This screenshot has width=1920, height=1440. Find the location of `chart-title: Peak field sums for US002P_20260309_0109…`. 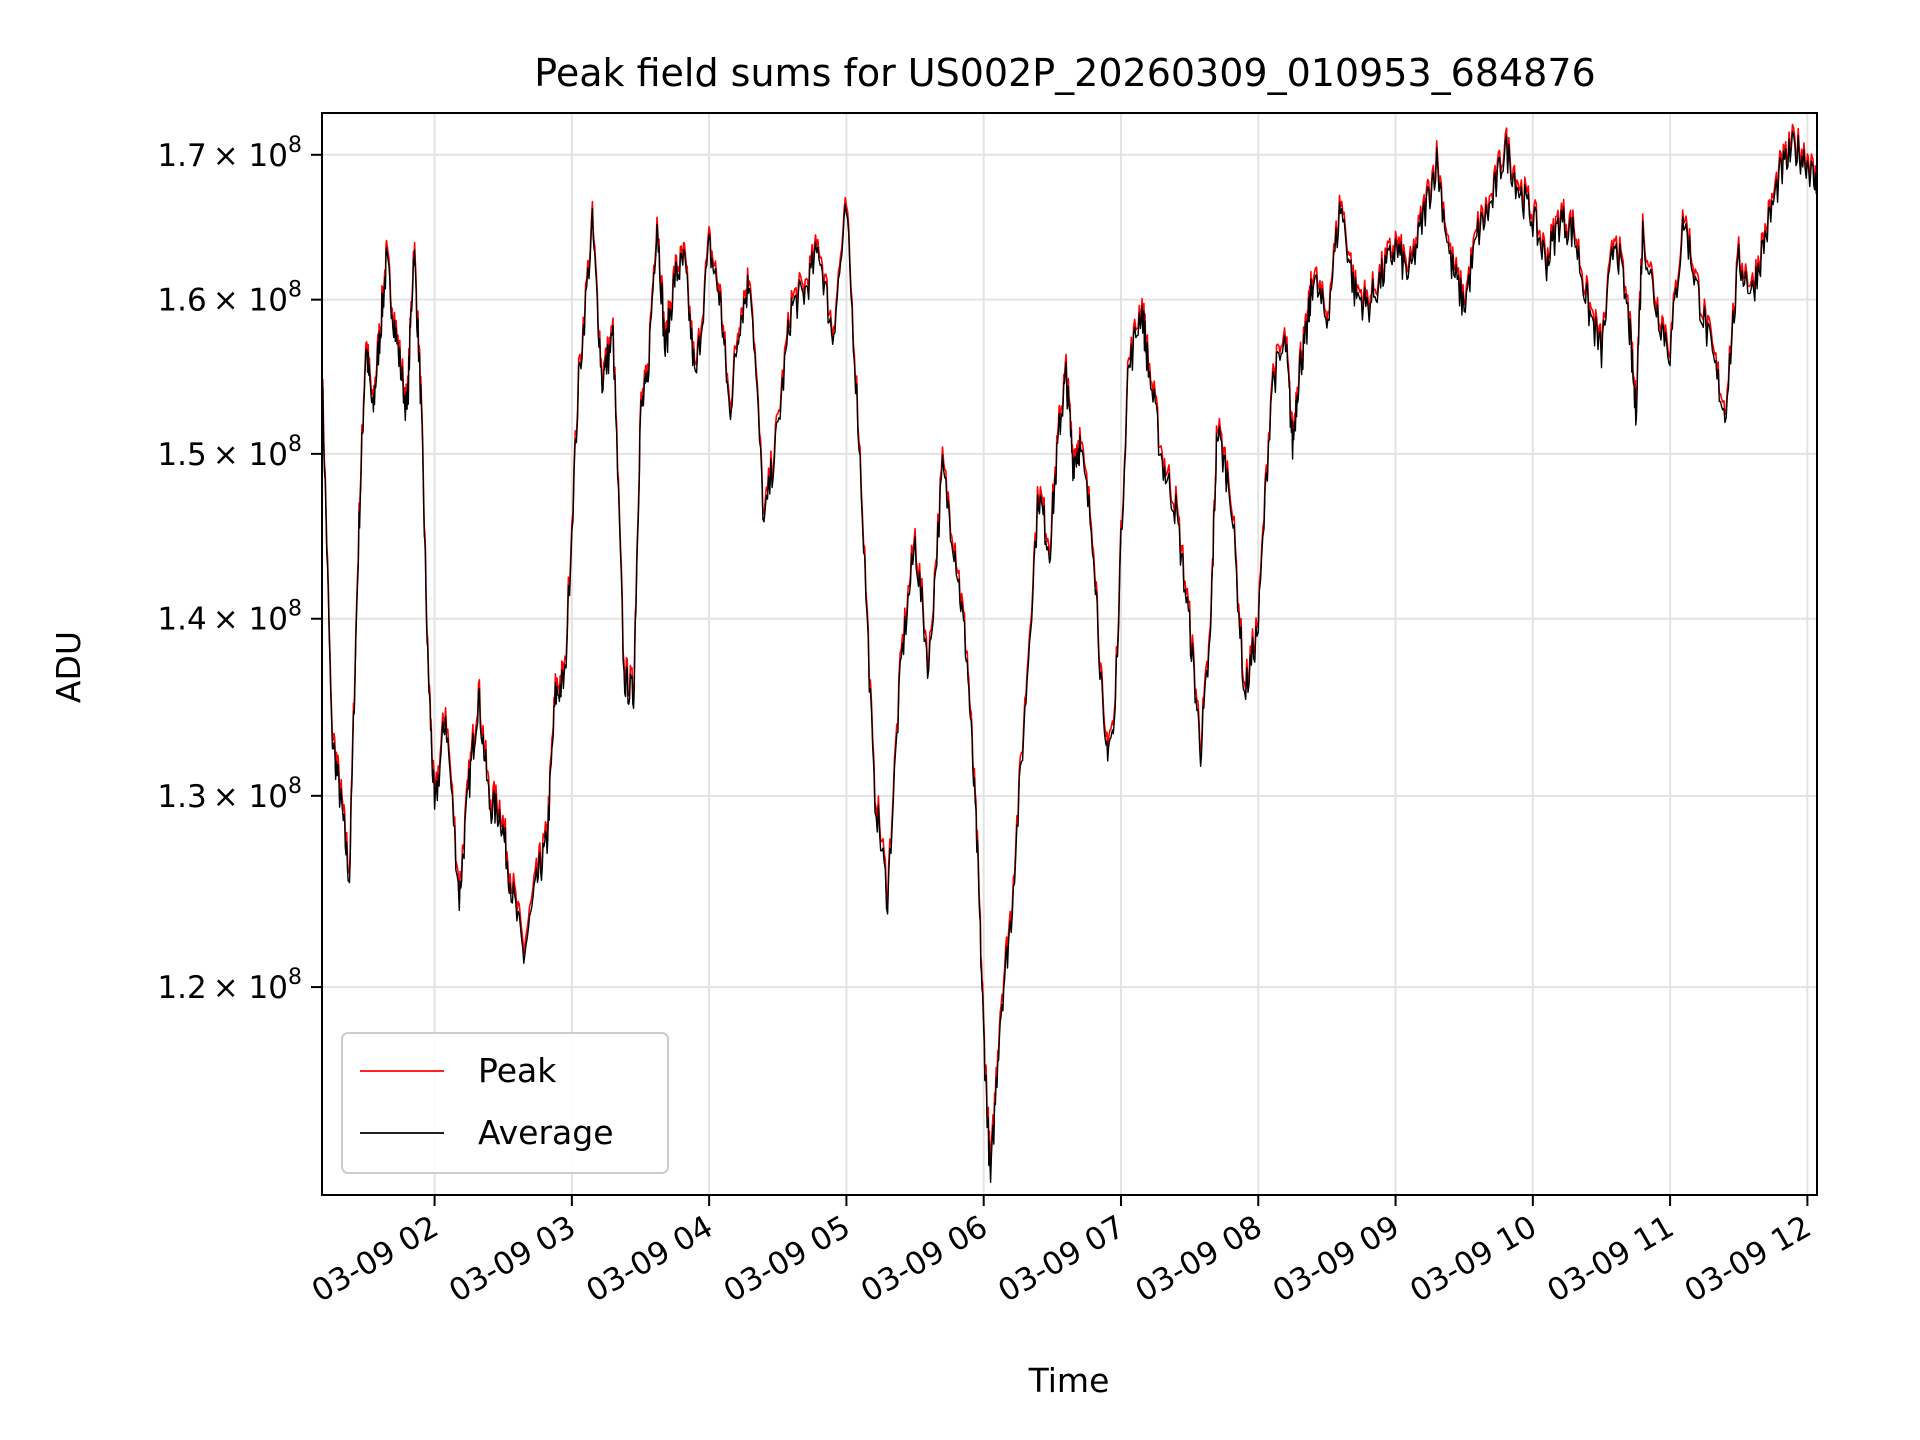

chart-title: Peak field sums for US002P_20260309_0109… is located at coordinates (1064, 73).